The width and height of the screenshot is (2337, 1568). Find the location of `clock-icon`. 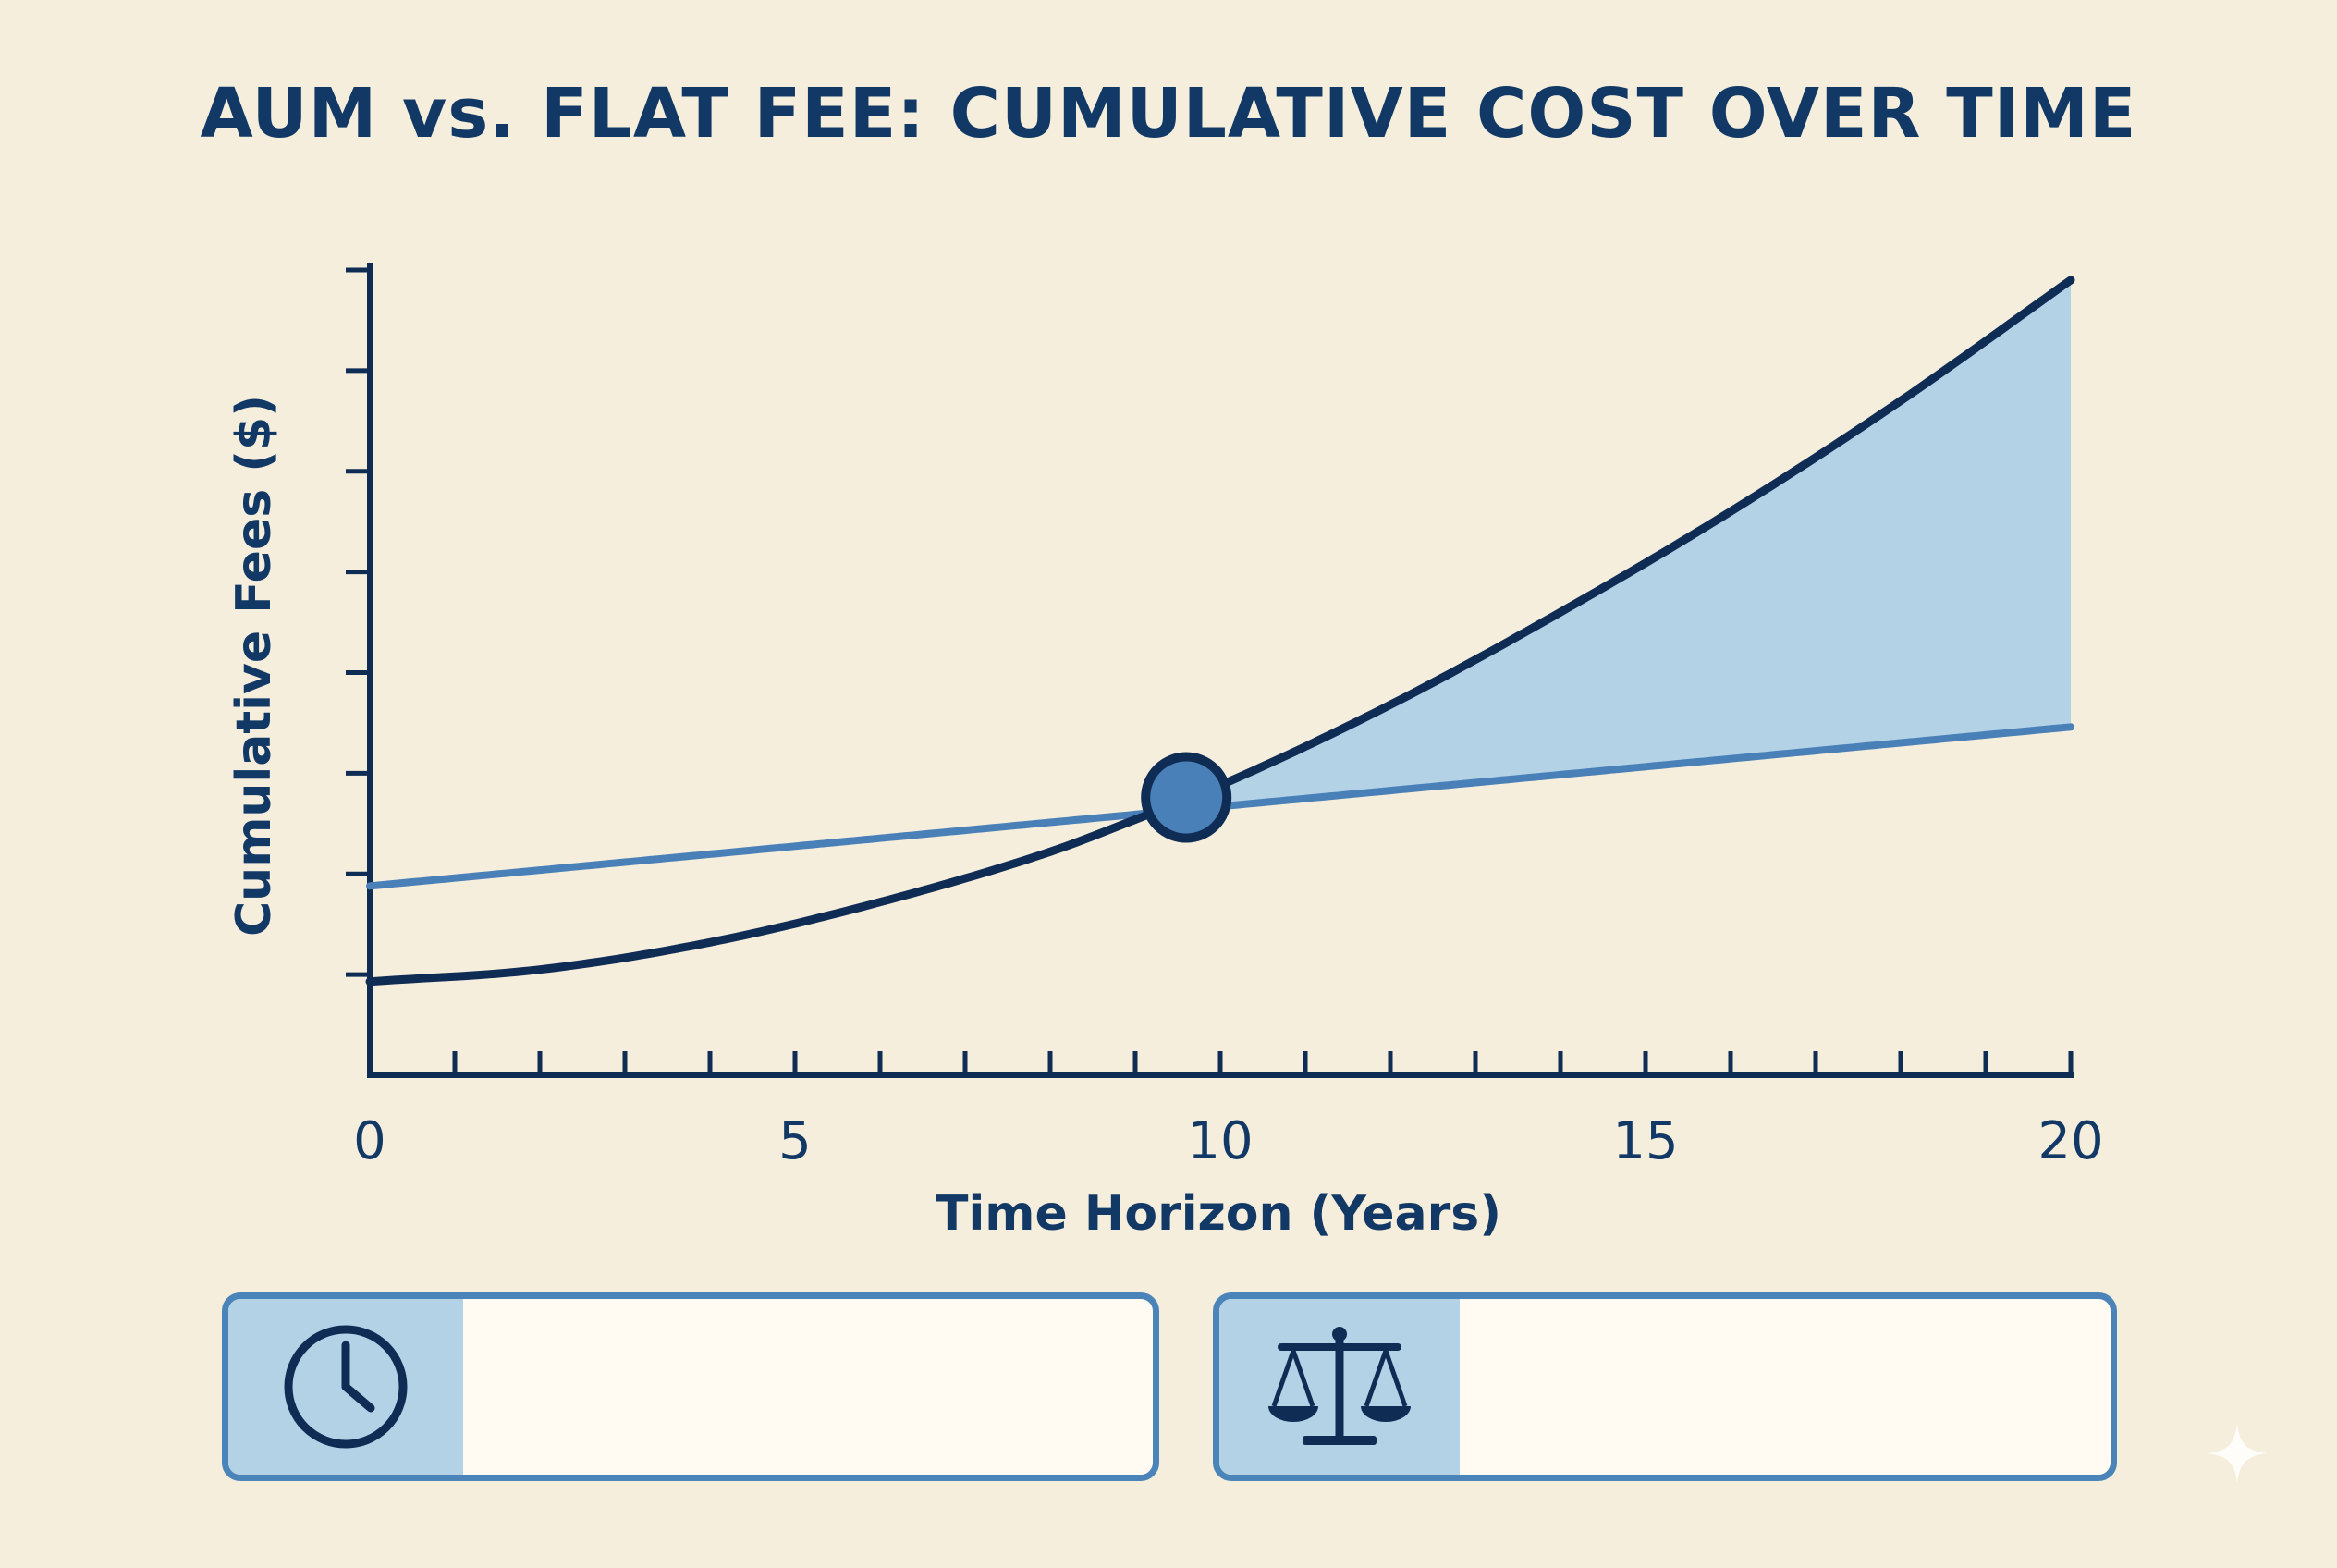

clock-icon is located at coordinates (346, 1387).